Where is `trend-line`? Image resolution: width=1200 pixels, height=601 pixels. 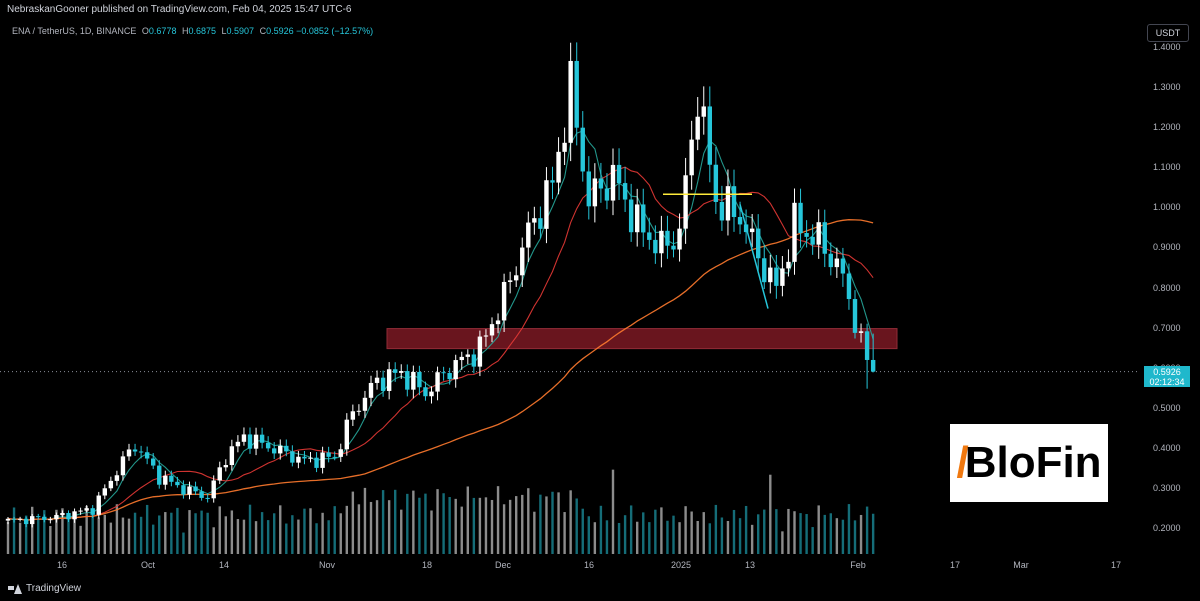 trend-line is located at coordinates (754, 256).